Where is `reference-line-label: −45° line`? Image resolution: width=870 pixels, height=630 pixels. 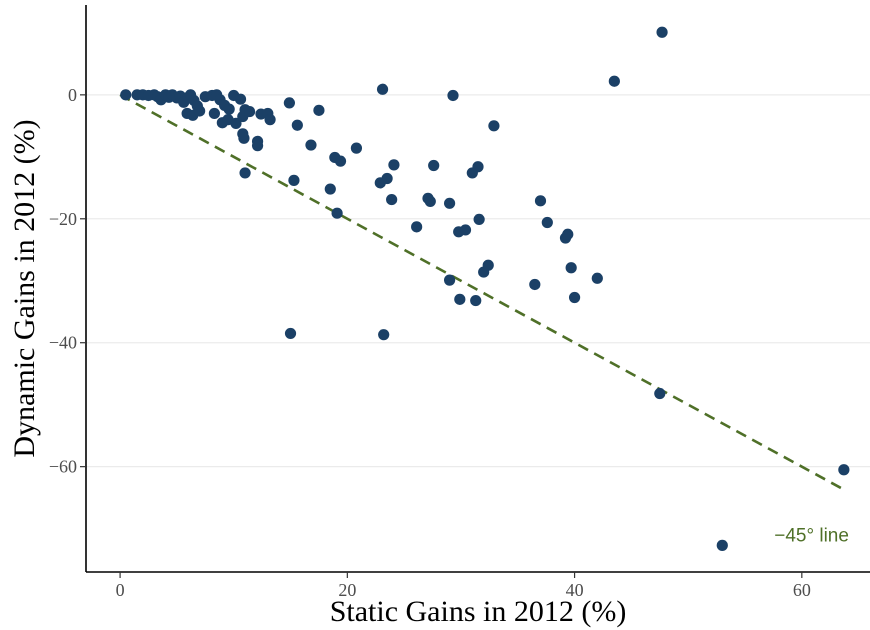
reference-line-label: −45° line is located at coordinates (811, 535).